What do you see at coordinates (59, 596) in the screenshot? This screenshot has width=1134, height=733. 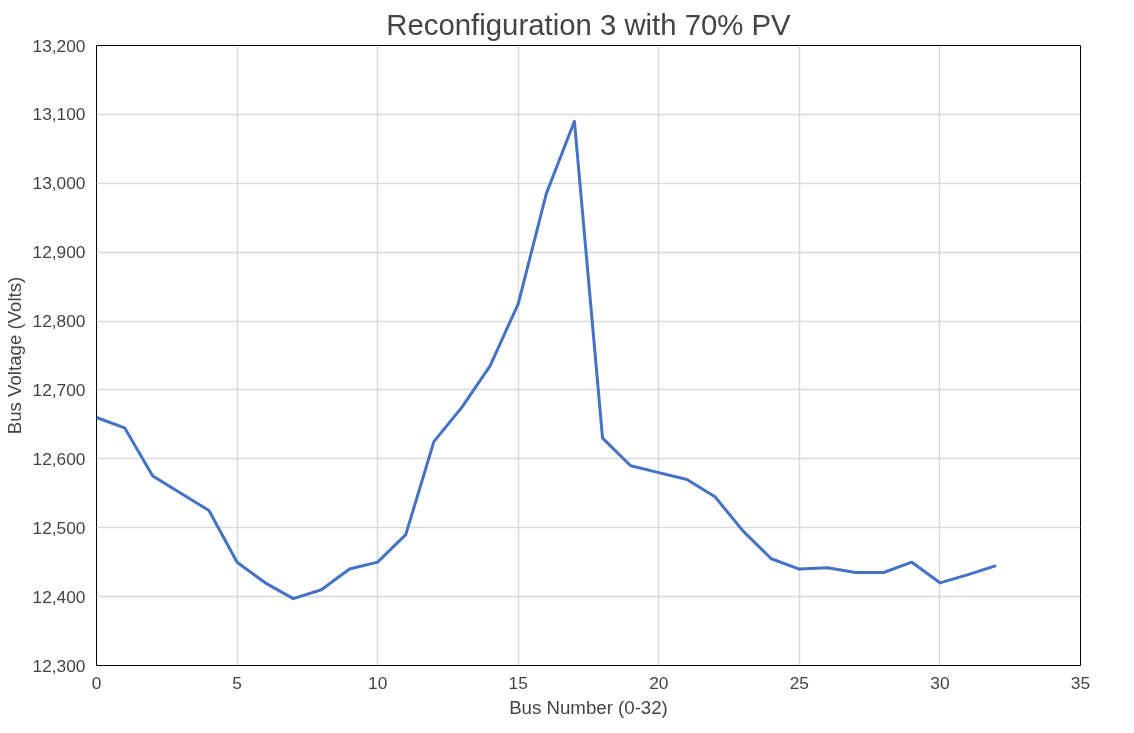 I see `y-tick-label: 12,400` at bounding box center [59, 596].